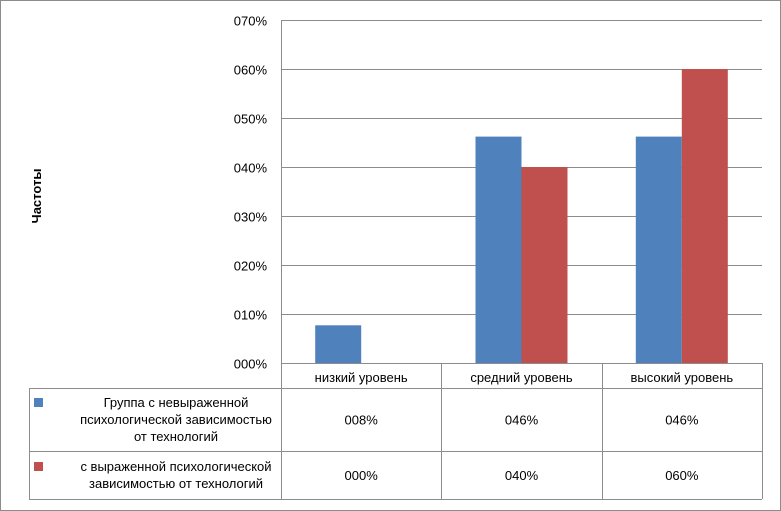 The image size is (781, 511). I want to click on category-label: средний уровень, so click(521, 377).